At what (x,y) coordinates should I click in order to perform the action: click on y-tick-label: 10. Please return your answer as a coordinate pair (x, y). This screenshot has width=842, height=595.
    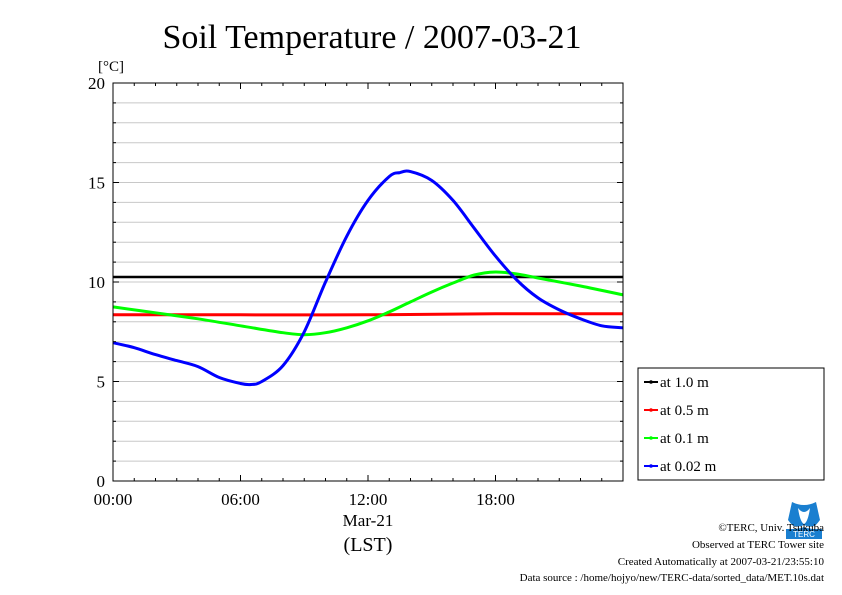
    Looking at the image, I should click on (96, 282).